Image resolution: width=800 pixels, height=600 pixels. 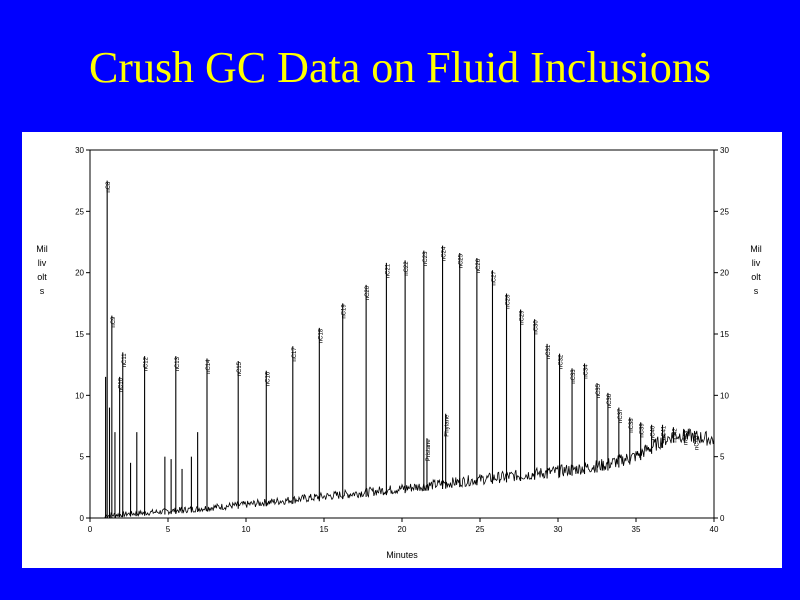 What do you see at coordinates (388, 270) in the screenshot?
I see `peak-label: nC21` at bounding box center [388, 270].